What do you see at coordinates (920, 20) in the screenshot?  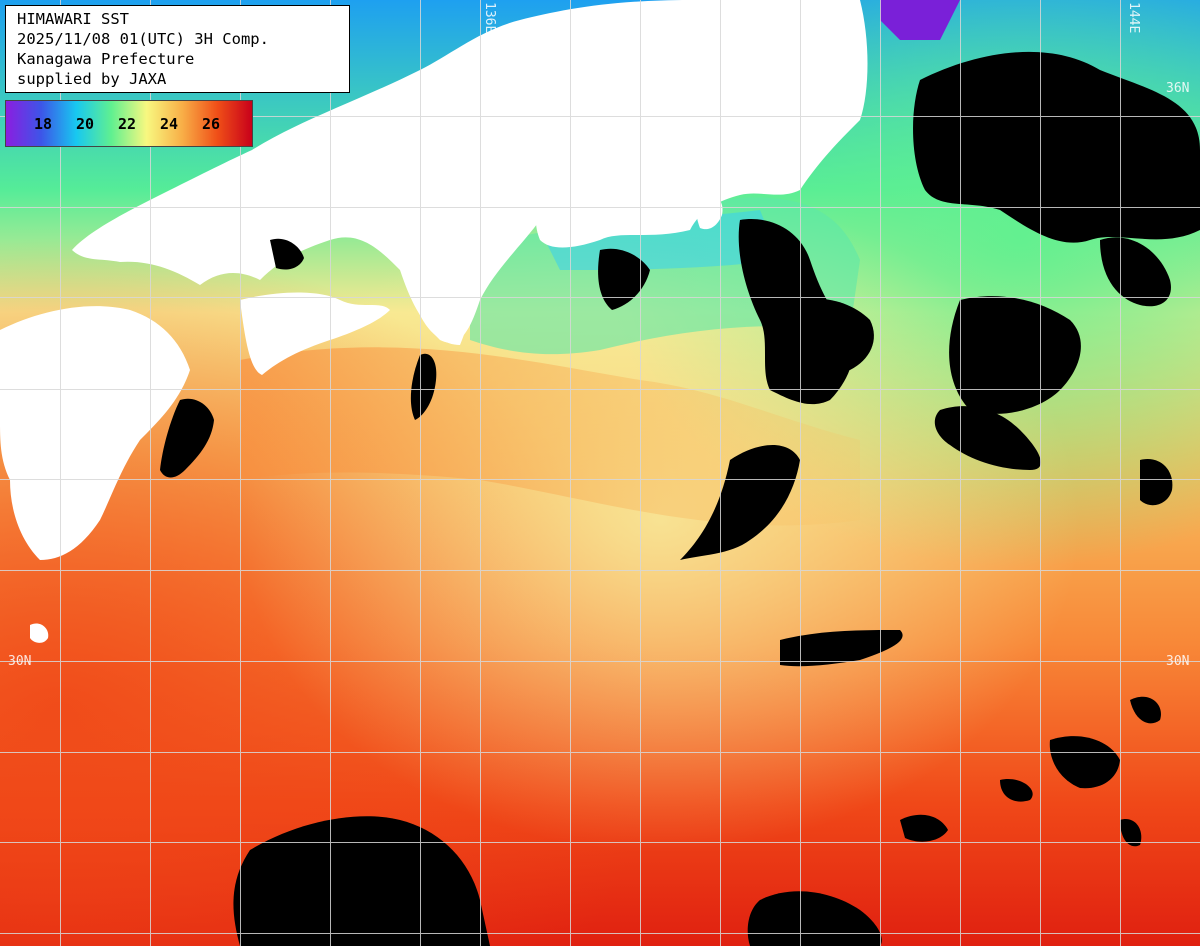 I see `cold-pocket` at bounding box center [920, 20].